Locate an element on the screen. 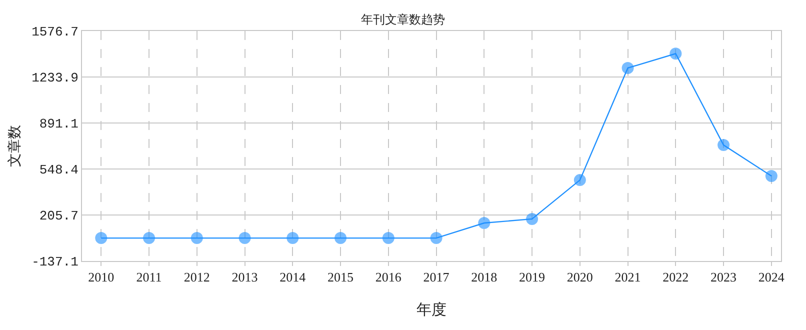 This screenshot has height=330, width=806. y-tick-label: 891.1 is located at coordinates (59, 124).